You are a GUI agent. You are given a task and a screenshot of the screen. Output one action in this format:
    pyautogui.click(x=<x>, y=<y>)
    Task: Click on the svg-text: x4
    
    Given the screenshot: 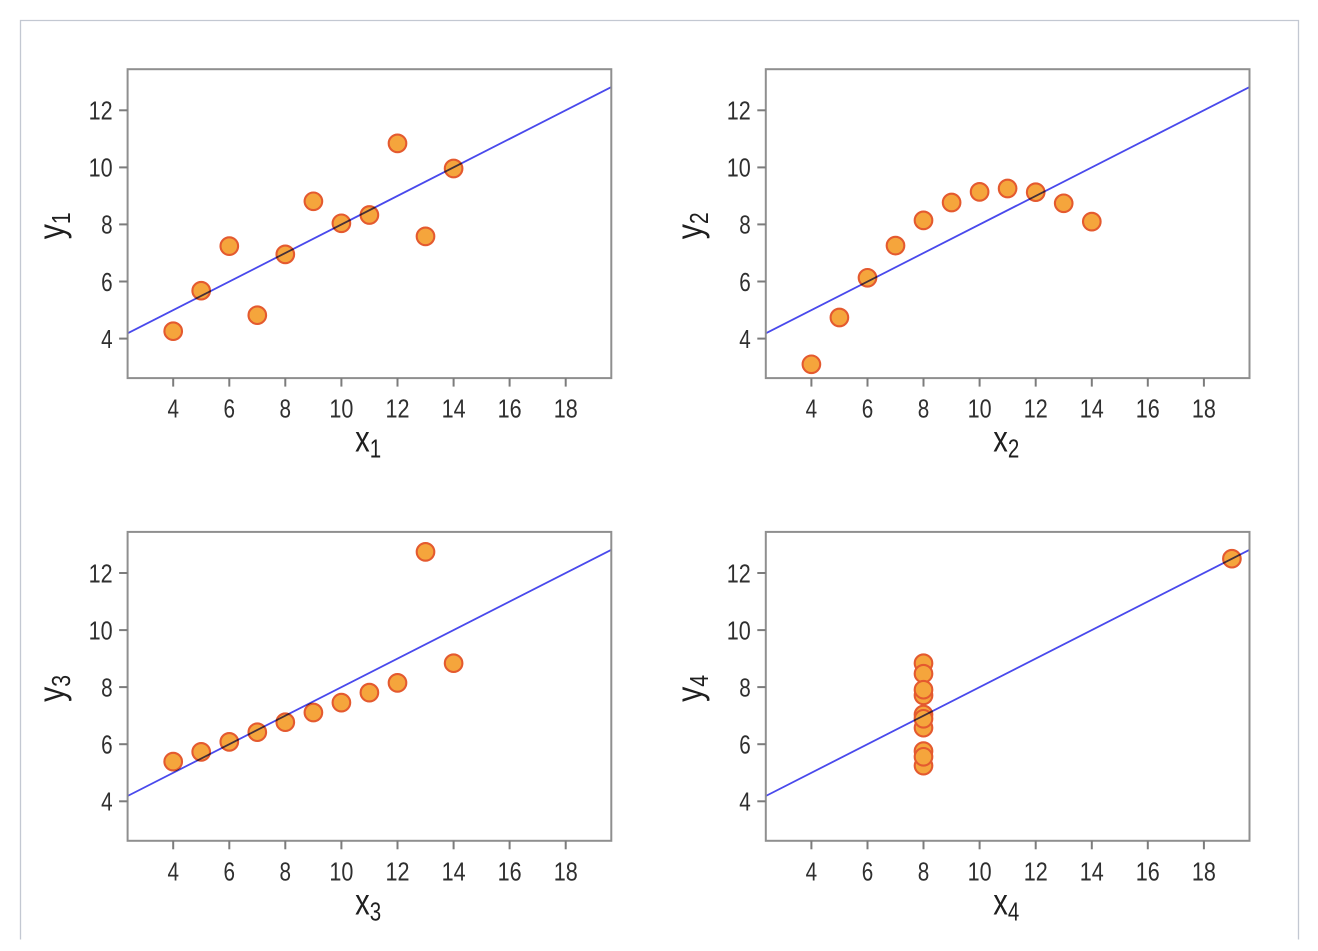 What is the action you would take?
    pyautogui.click(x=1006, y=903)
    